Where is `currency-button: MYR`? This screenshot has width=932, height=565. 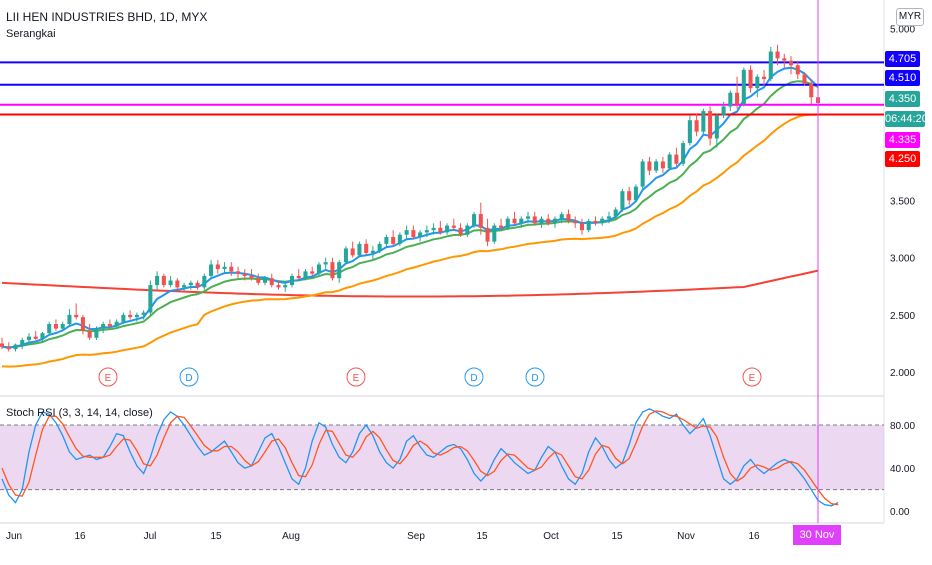
currency-button: MYR is located at coordinates (910, 17).